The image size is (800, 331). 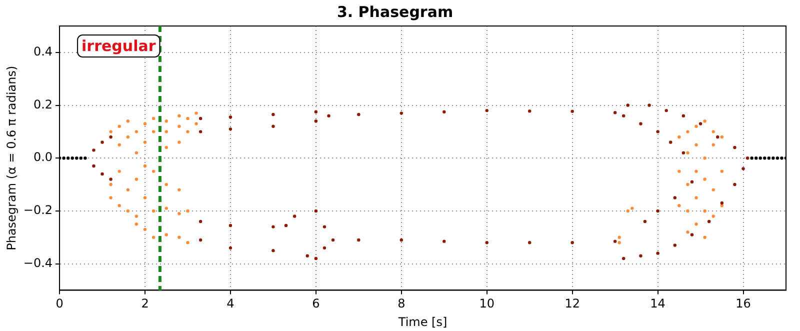 What do you see at coordinates (43, 51) in the screenshot?
I see `y-tick-label: 0.4` at bounding box center [43, 51].